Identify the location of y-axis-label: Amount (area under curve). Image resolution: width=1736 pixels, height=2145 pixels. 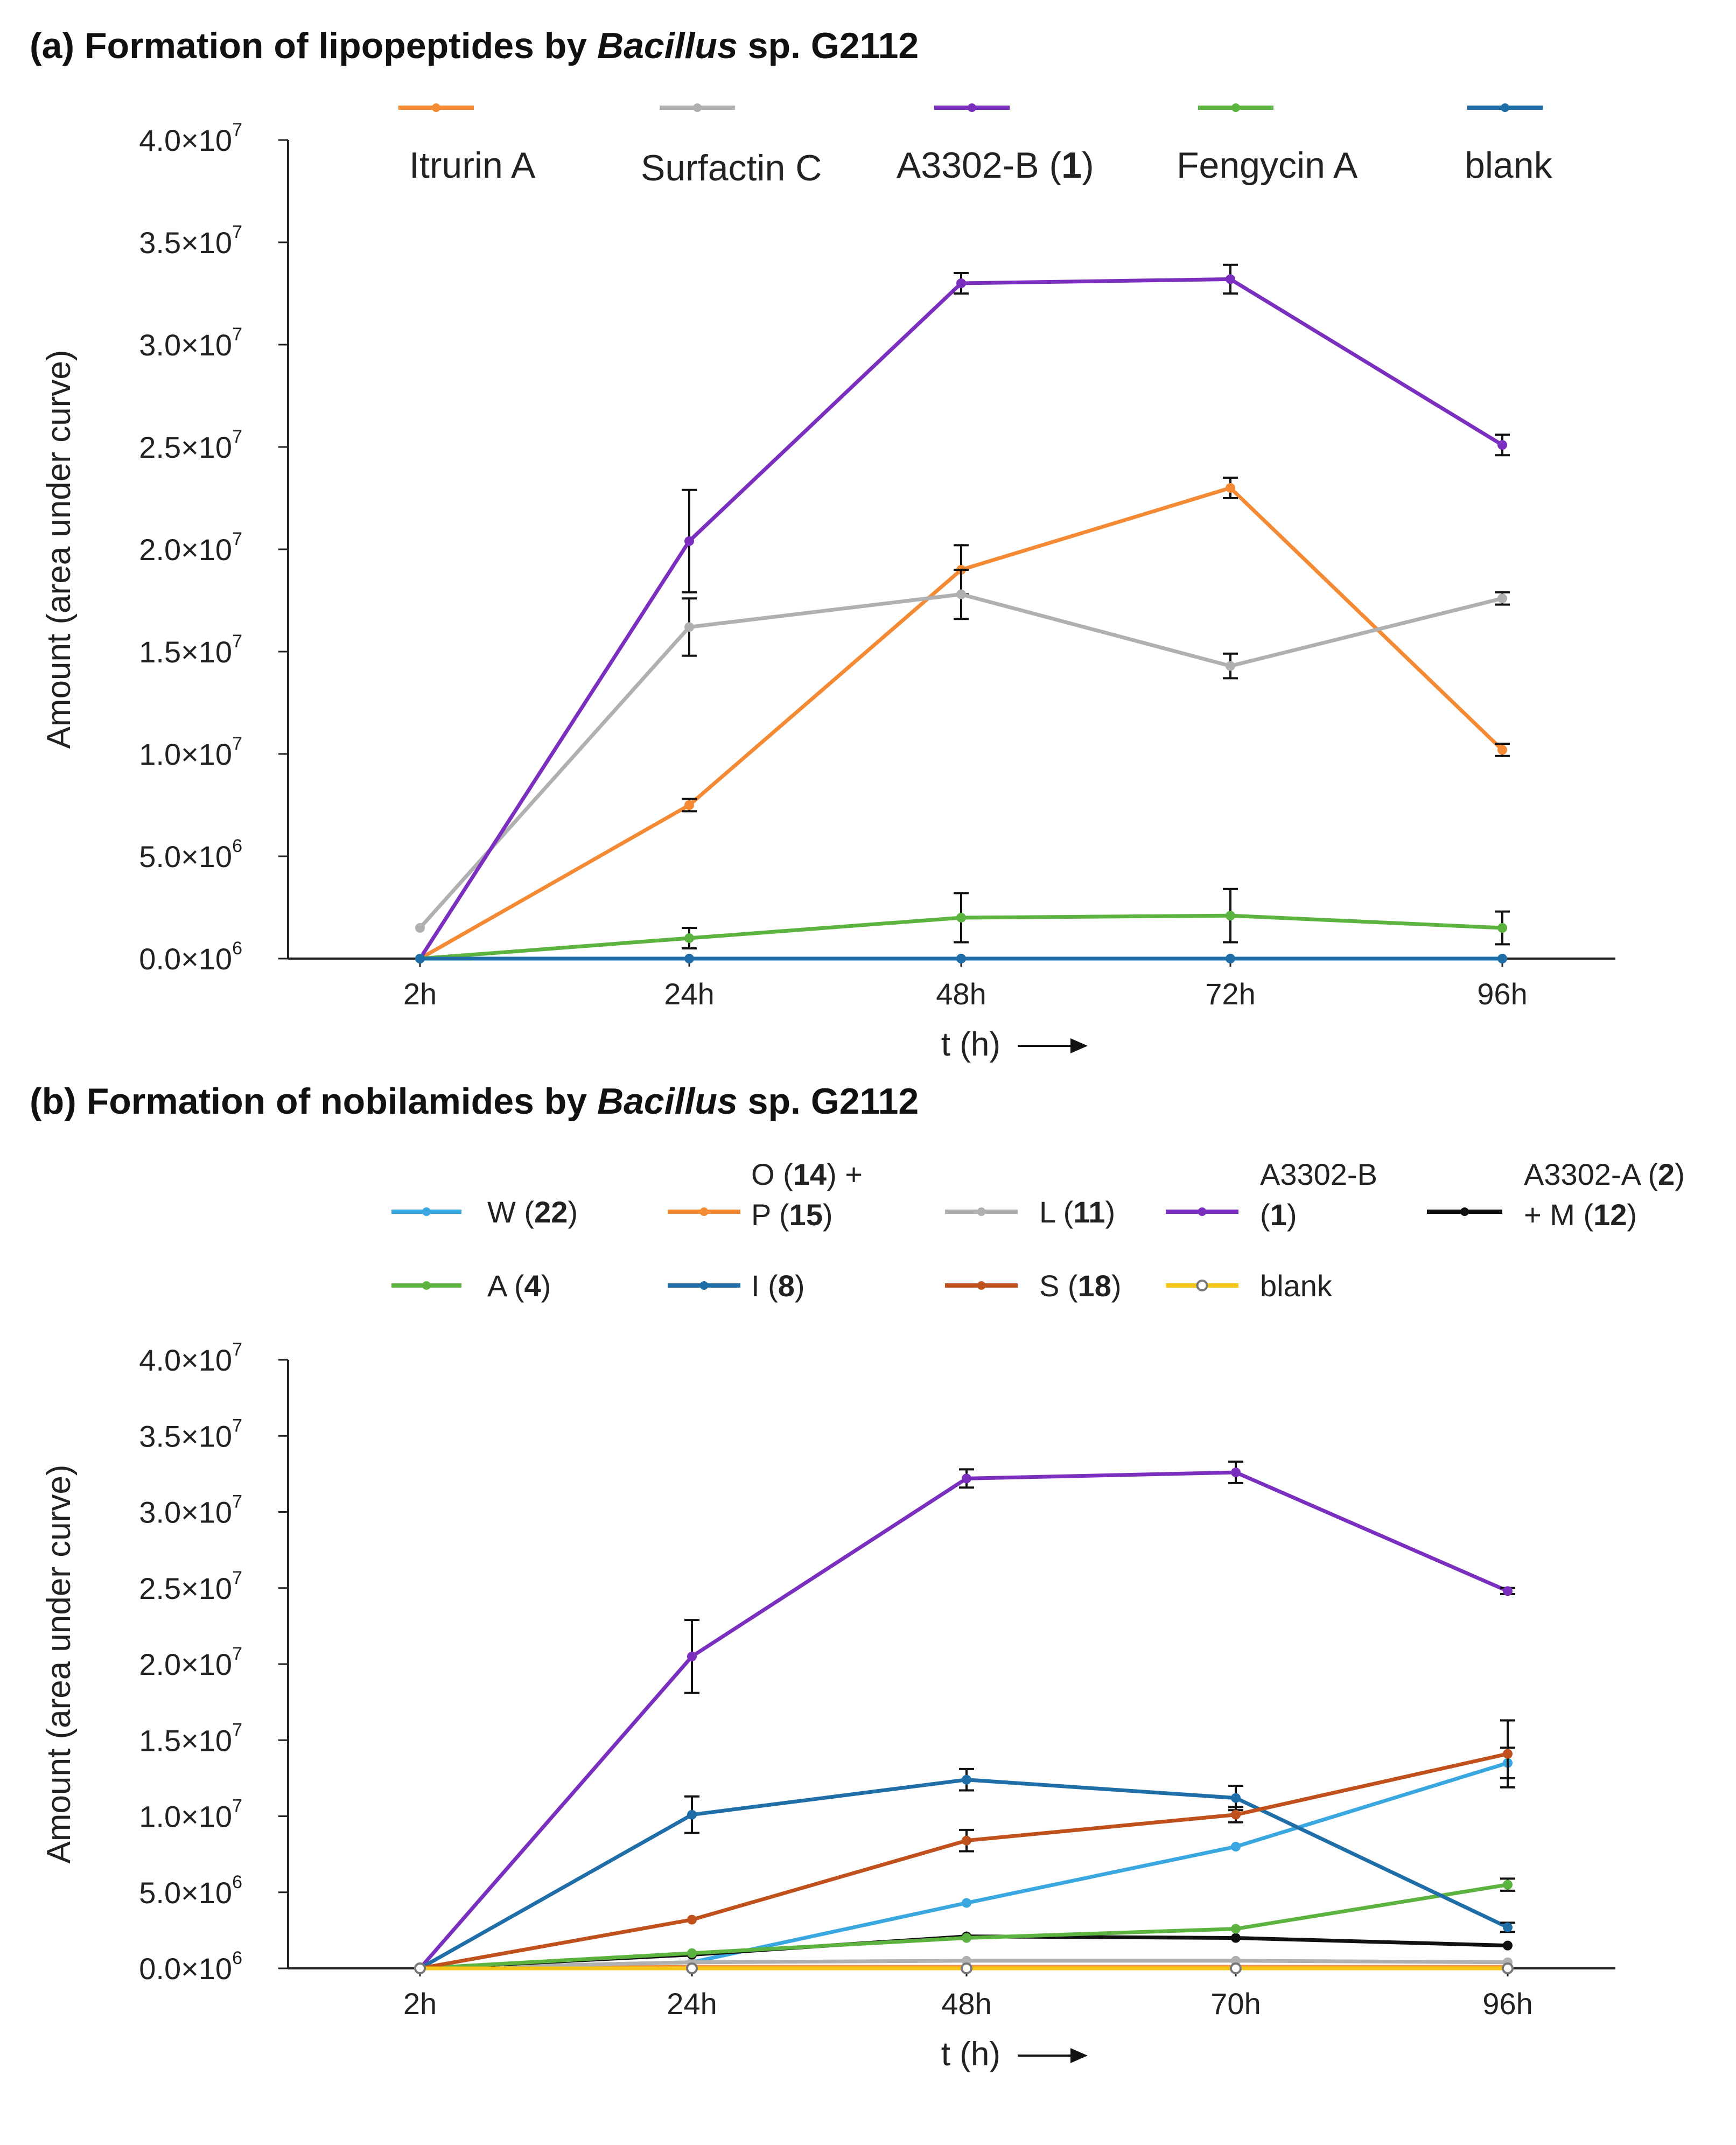
(59, 549).